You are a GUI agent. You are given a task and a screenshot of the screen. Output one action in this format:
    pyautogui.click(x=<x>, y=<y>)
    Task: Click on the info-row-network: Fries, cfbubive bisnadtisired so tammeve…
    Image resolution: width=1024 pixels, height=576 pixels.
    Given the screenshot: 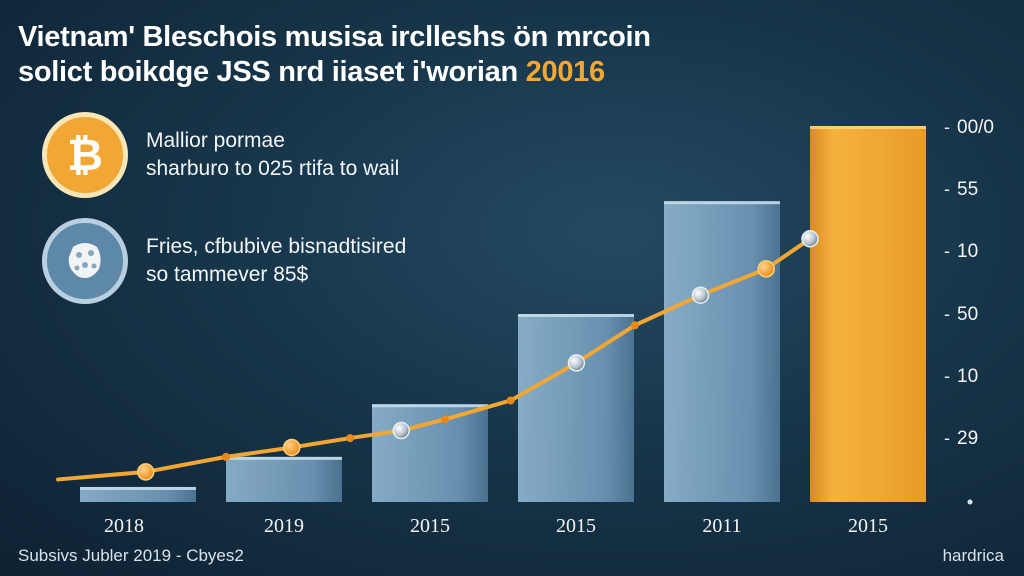 What is the action you would take?
    pyautogui.click(x=224, y=261)
    